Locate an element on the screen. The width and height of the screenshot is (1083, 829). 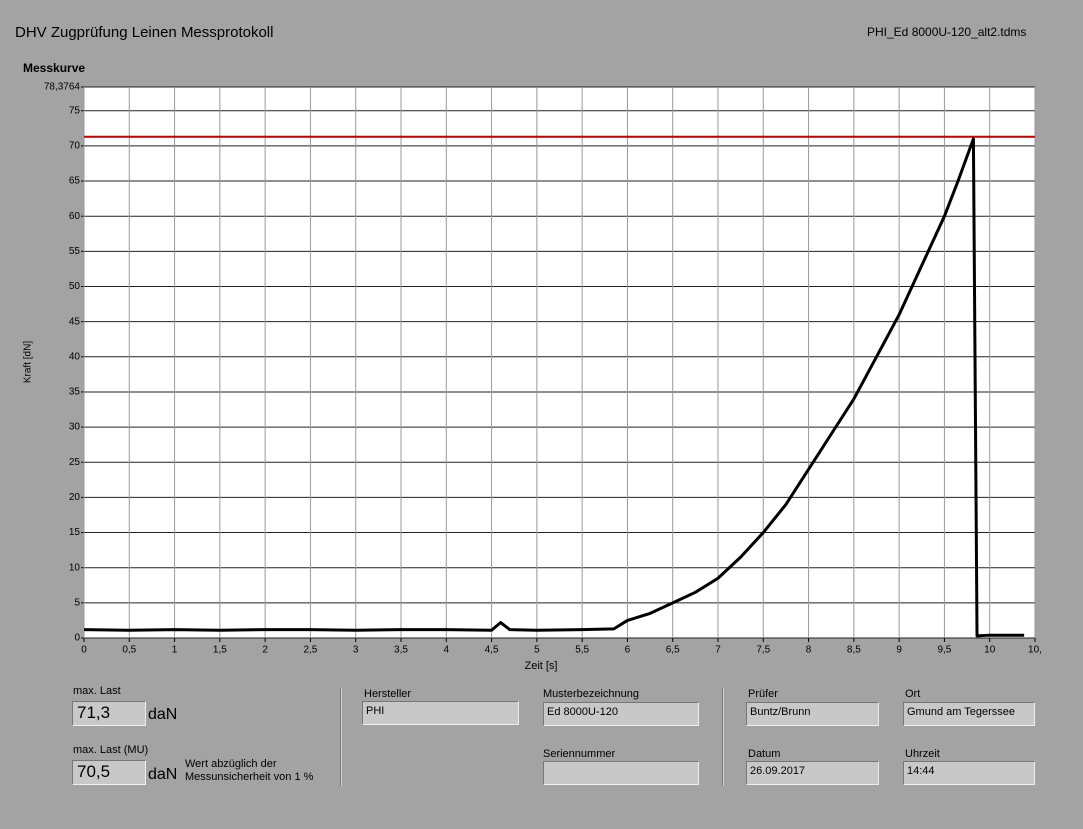
y-tick-label: 20 is located at coordinates (75, 497).